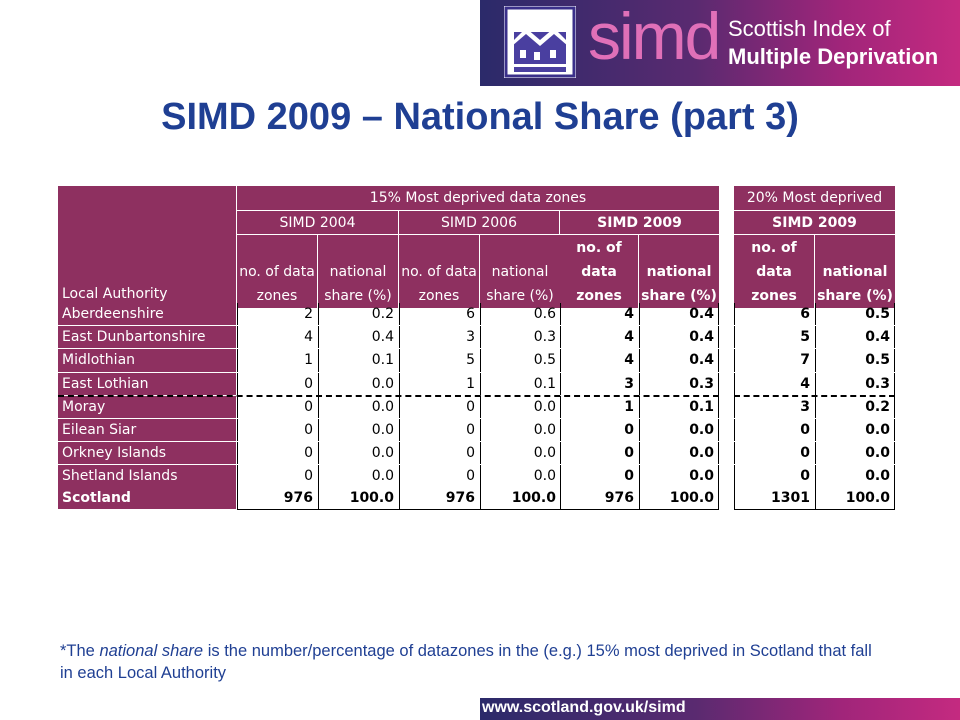 The image size is (960, 720). Describe the element at coordinates (540, 42) in the screenshot. I see `simd-logo-icon` at that location.